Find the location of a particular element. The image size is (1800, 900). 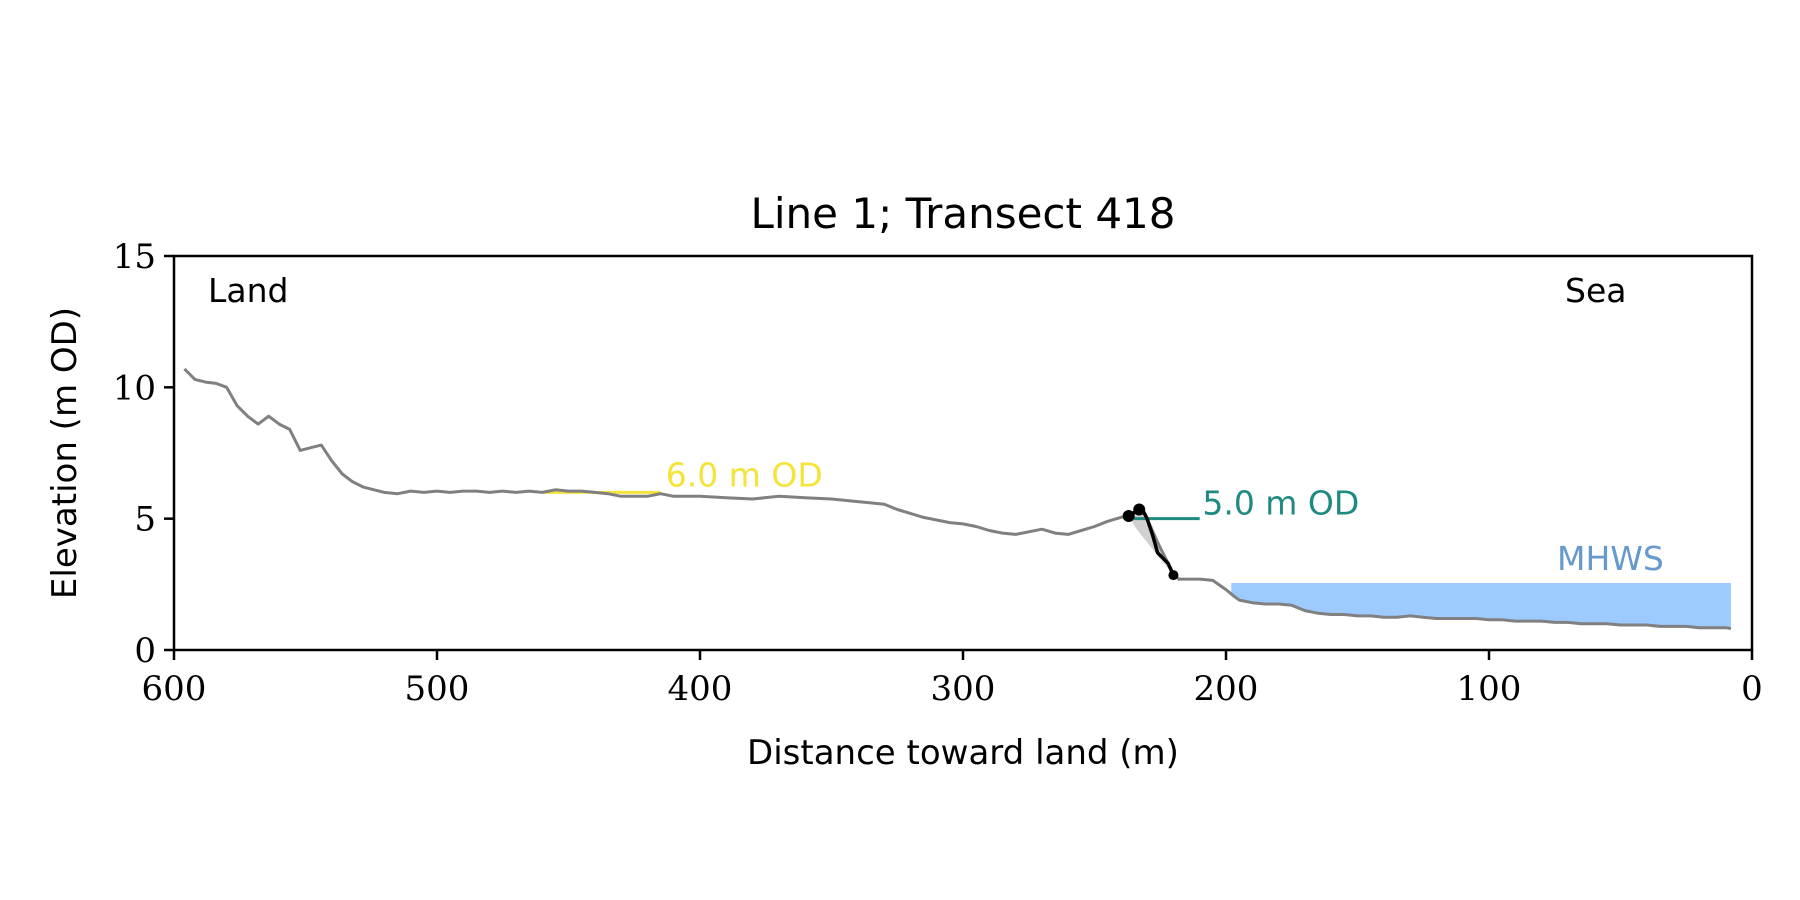

mhws-water-fill is located at coordinates (1481, 606).